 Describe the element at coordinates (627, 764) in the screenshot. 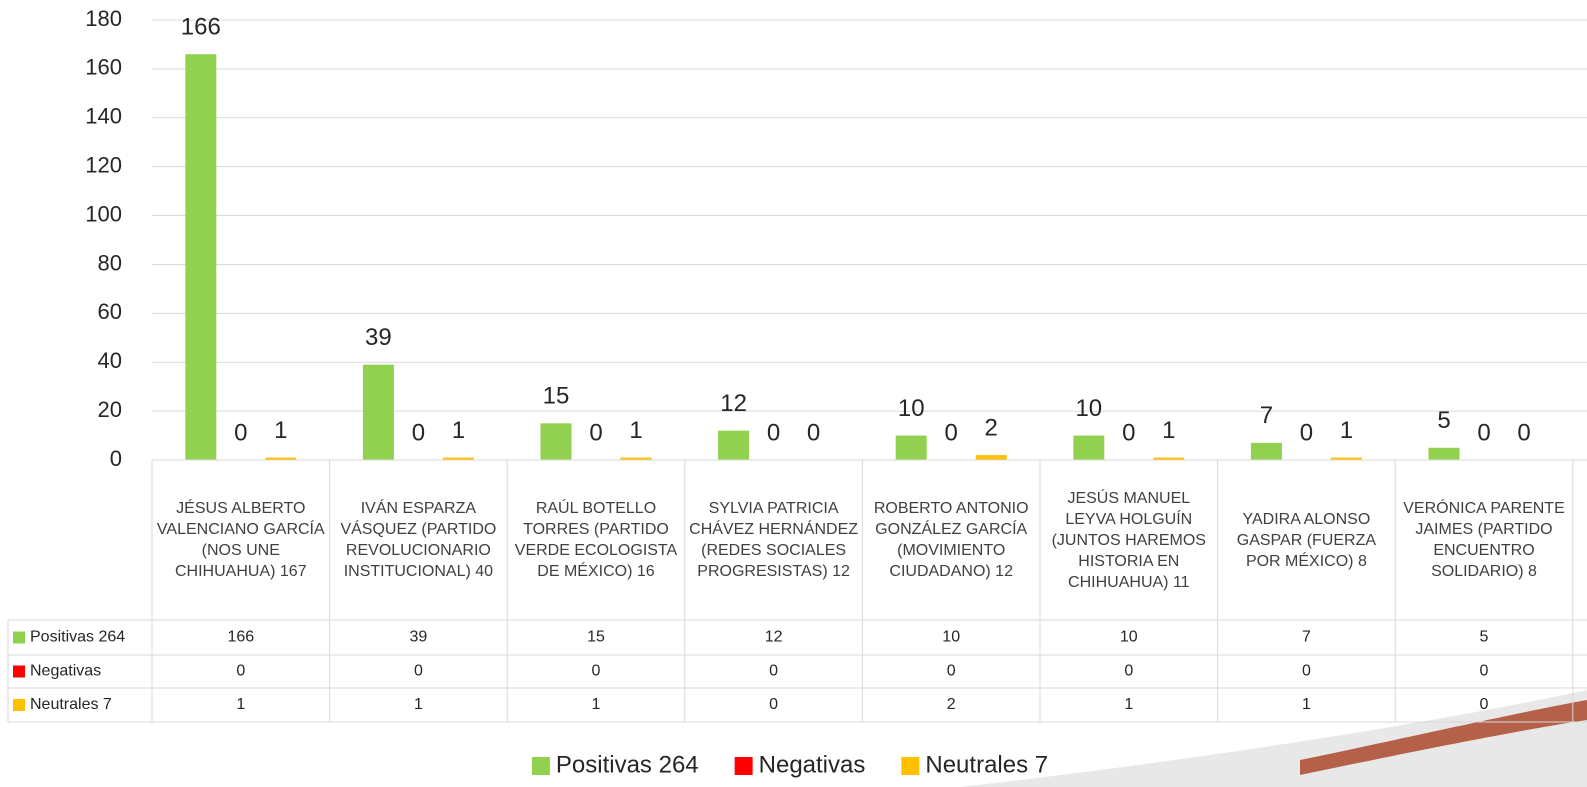

I see `legend-label: Positivas 264` at that location.